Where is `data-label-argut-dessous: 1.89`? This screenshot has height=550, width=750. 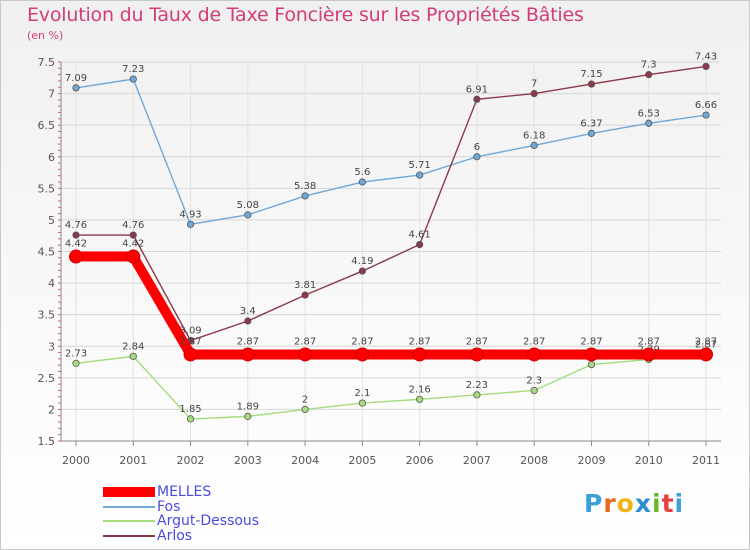 data-label-argut-dessous: 1.89 is located at coordinates (248, 406).